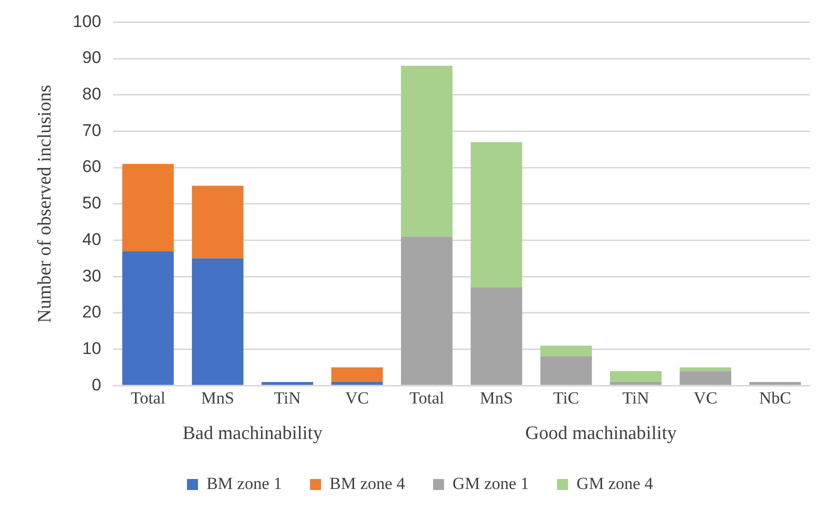 The image size is (830, 513). What do you see at coordinates (92, 276) in the screenshot?
I see `y-tick-label: 30` at bounding box center [92, 276].